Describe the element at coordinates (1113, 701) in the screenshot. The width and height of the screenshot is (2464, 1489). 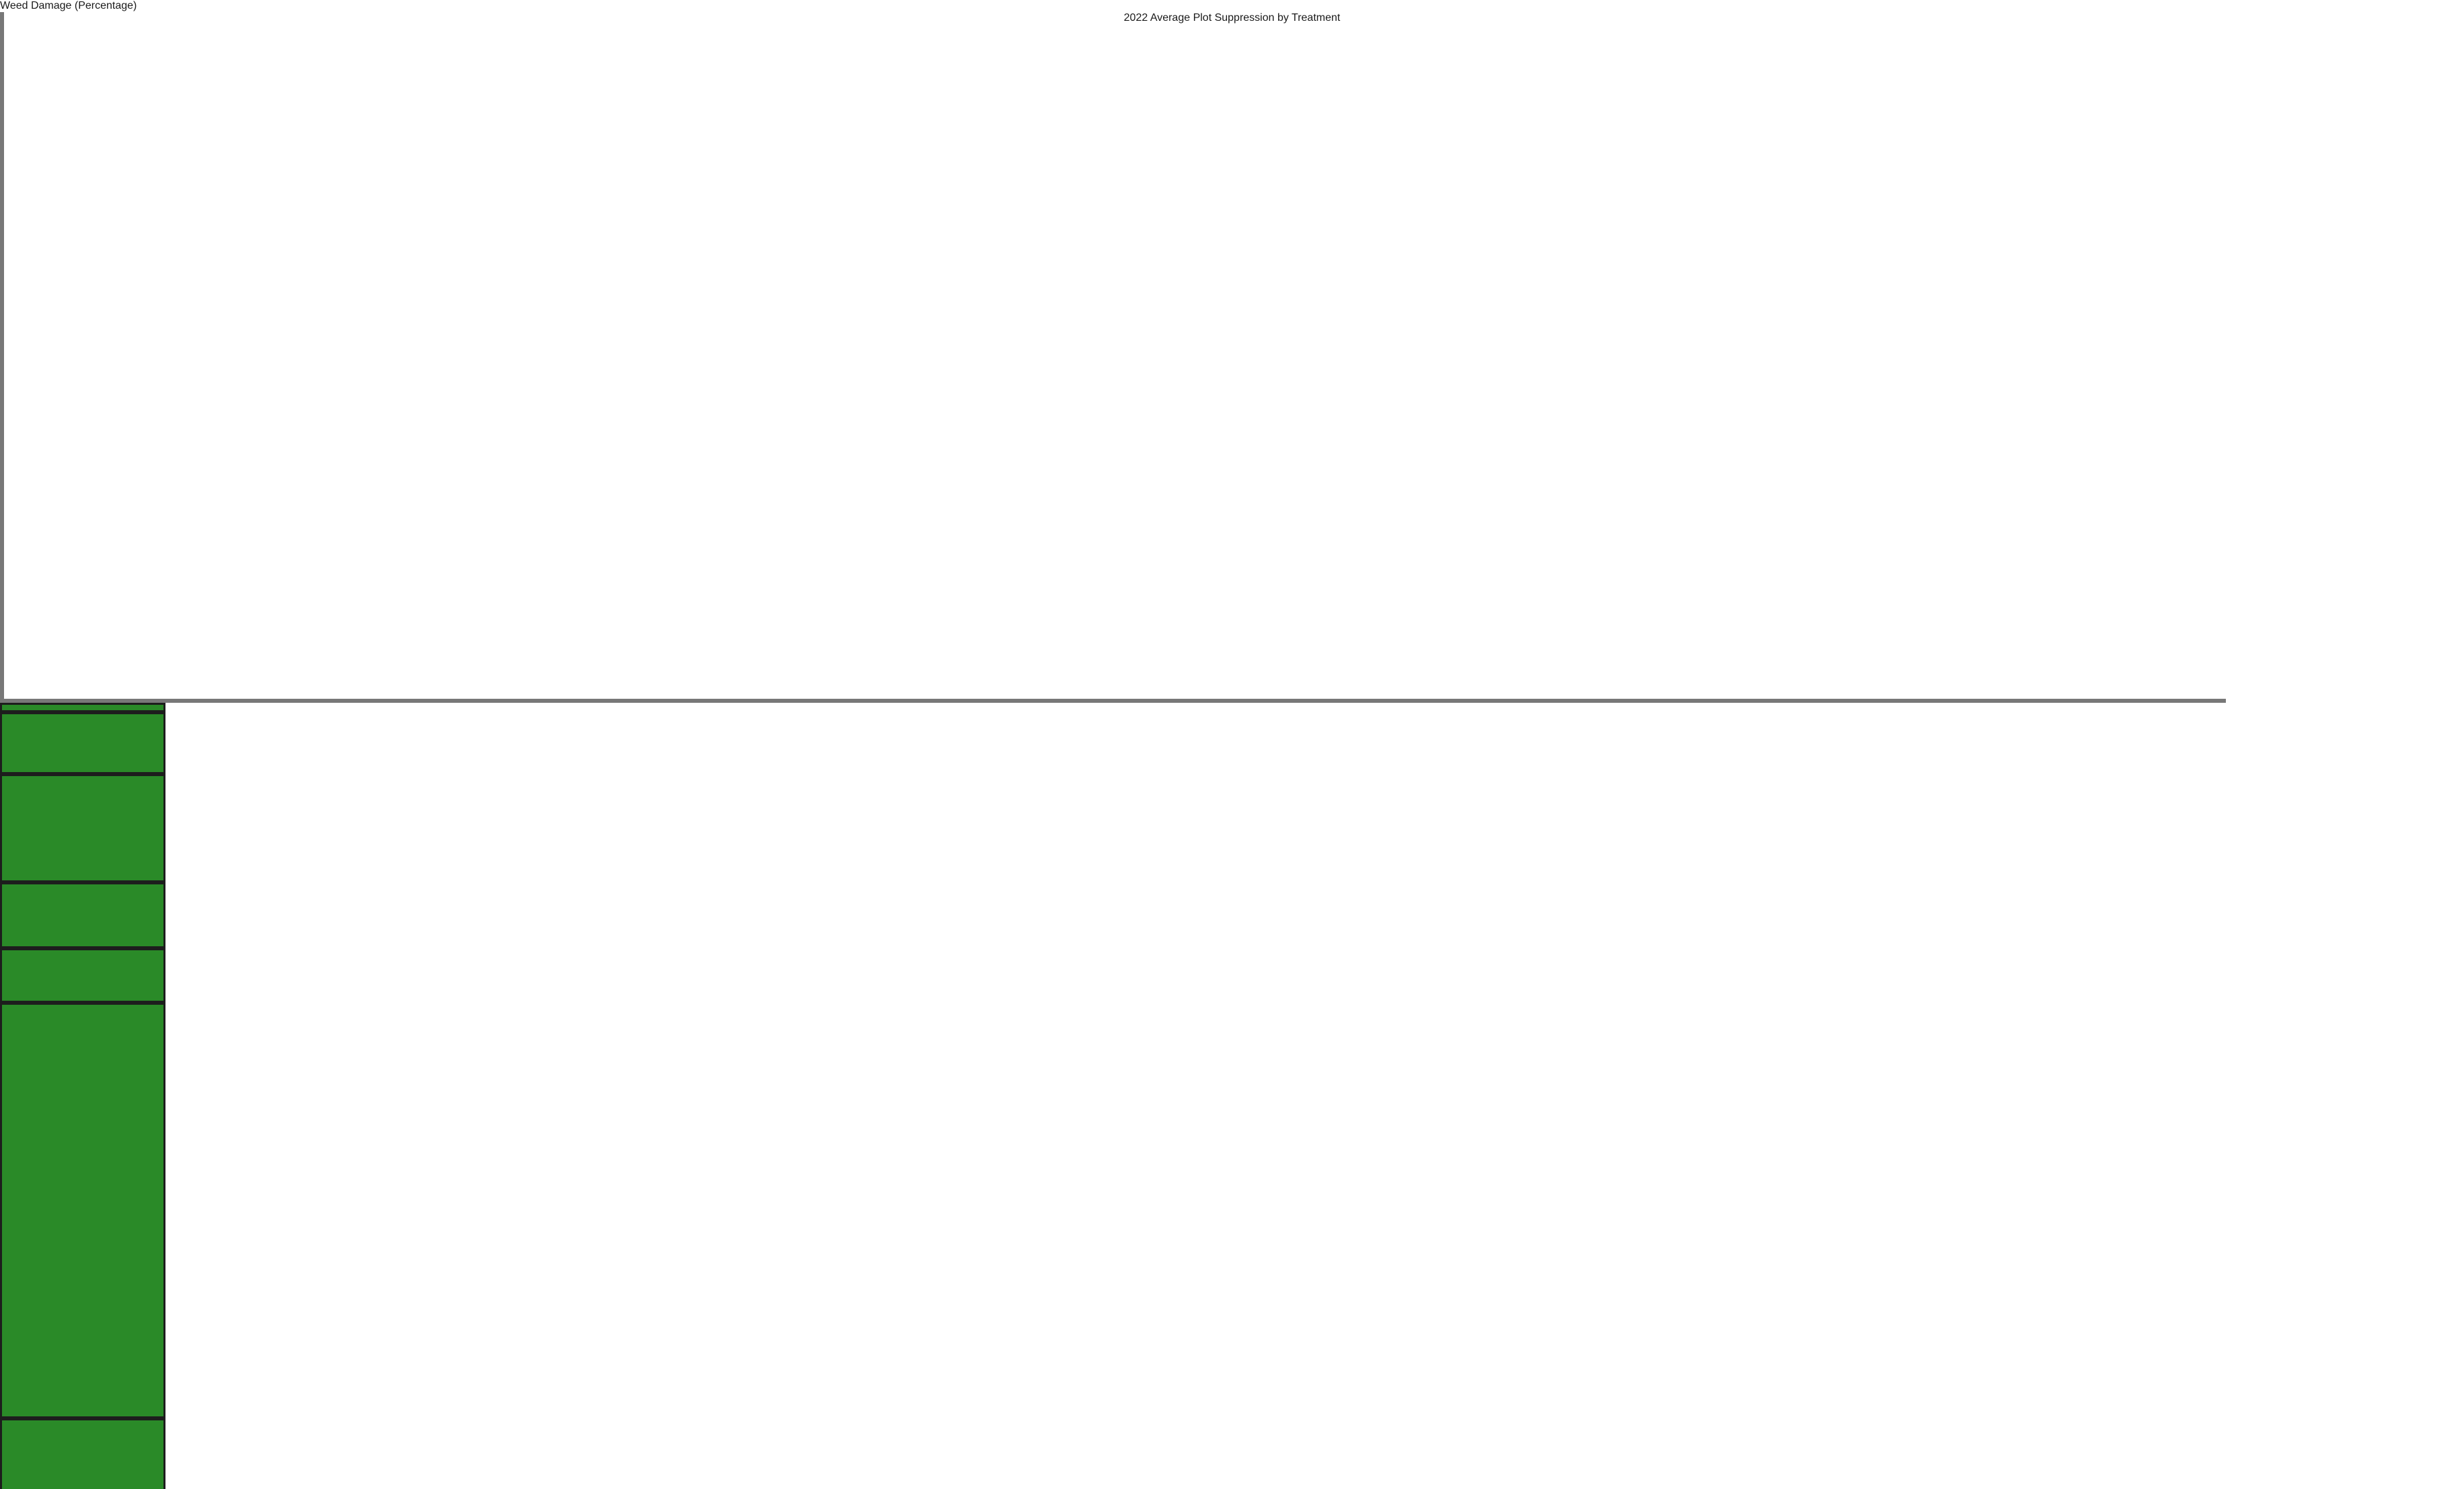
I see `axis-frame-bottom` at that location.